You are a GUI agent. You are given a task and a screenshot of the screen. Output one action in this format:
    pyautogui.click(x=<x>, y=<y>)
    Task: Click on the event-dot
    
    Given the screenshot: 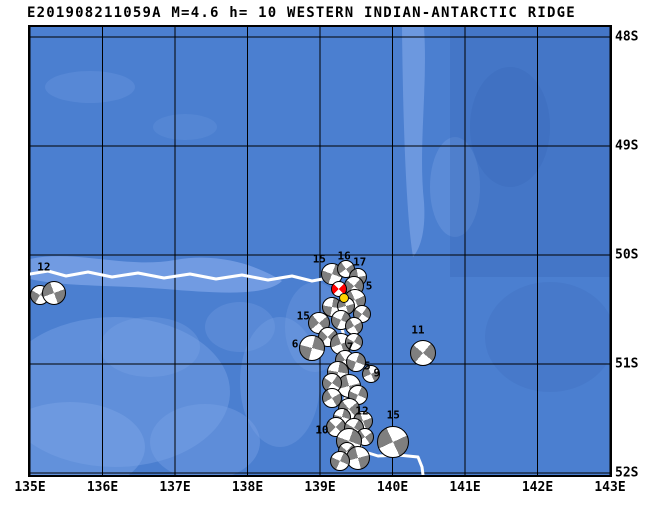 What is the action you would take?
    pyautogui.click(x=343, y=297)
    